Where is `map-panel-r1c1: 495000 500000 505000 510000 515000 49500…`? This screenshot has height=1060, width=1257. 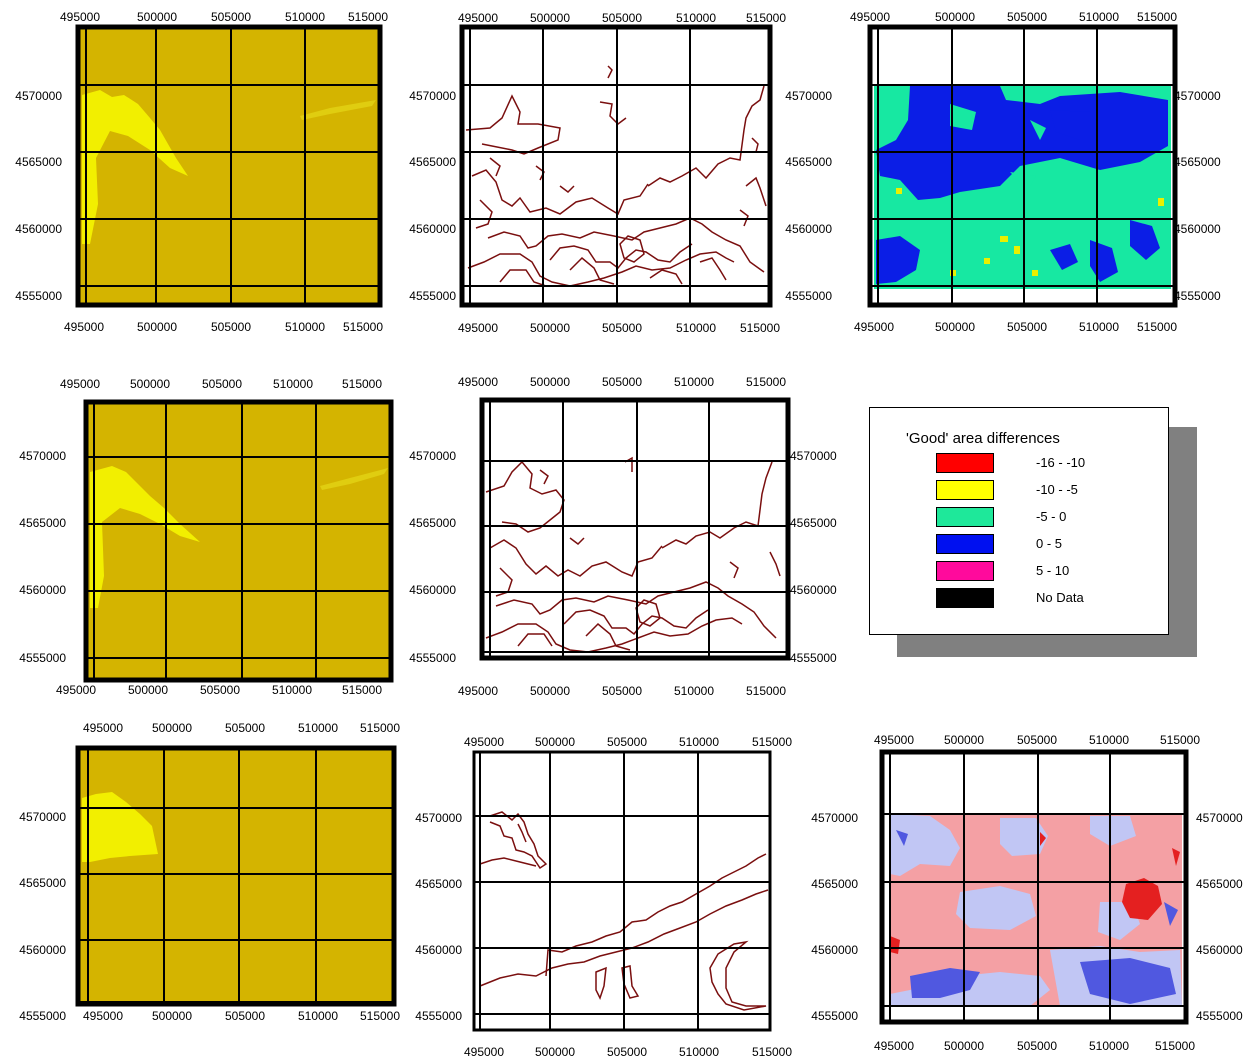
map-panel-r1c1: 495000 500000 505000 510000 515000 49500… is located at coordinates (200, 176).